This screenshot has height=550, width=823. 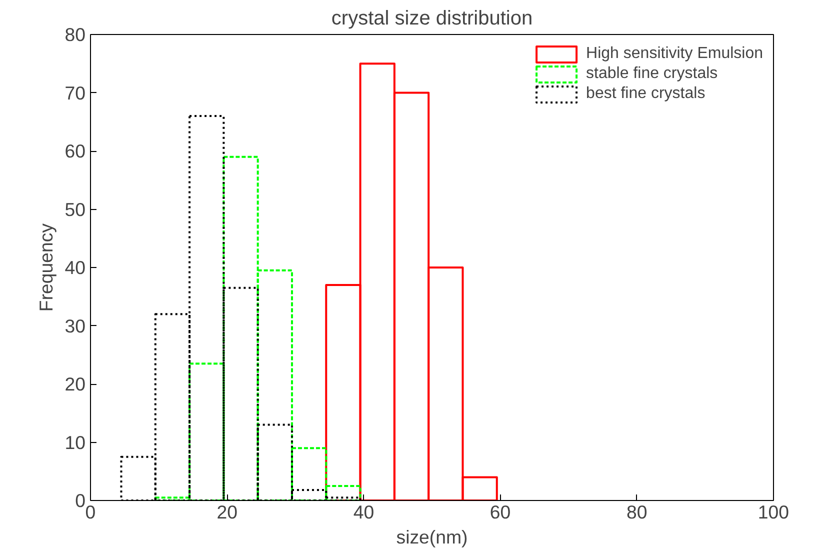 I want to click on y-tick-label: 50, so click(x=75, y=209).